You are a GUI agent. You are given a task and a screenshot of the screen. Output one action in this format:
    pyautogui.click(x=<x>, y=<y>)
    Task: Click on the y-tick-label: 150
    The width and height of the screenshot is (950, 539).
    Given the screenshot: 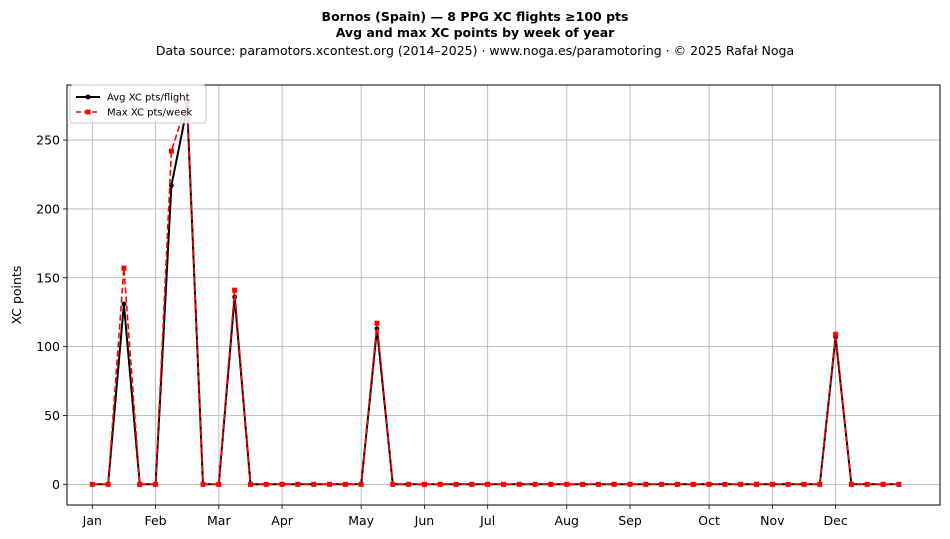 What is the action you would take?
    pyautogui.click(x=48, y=277)
    